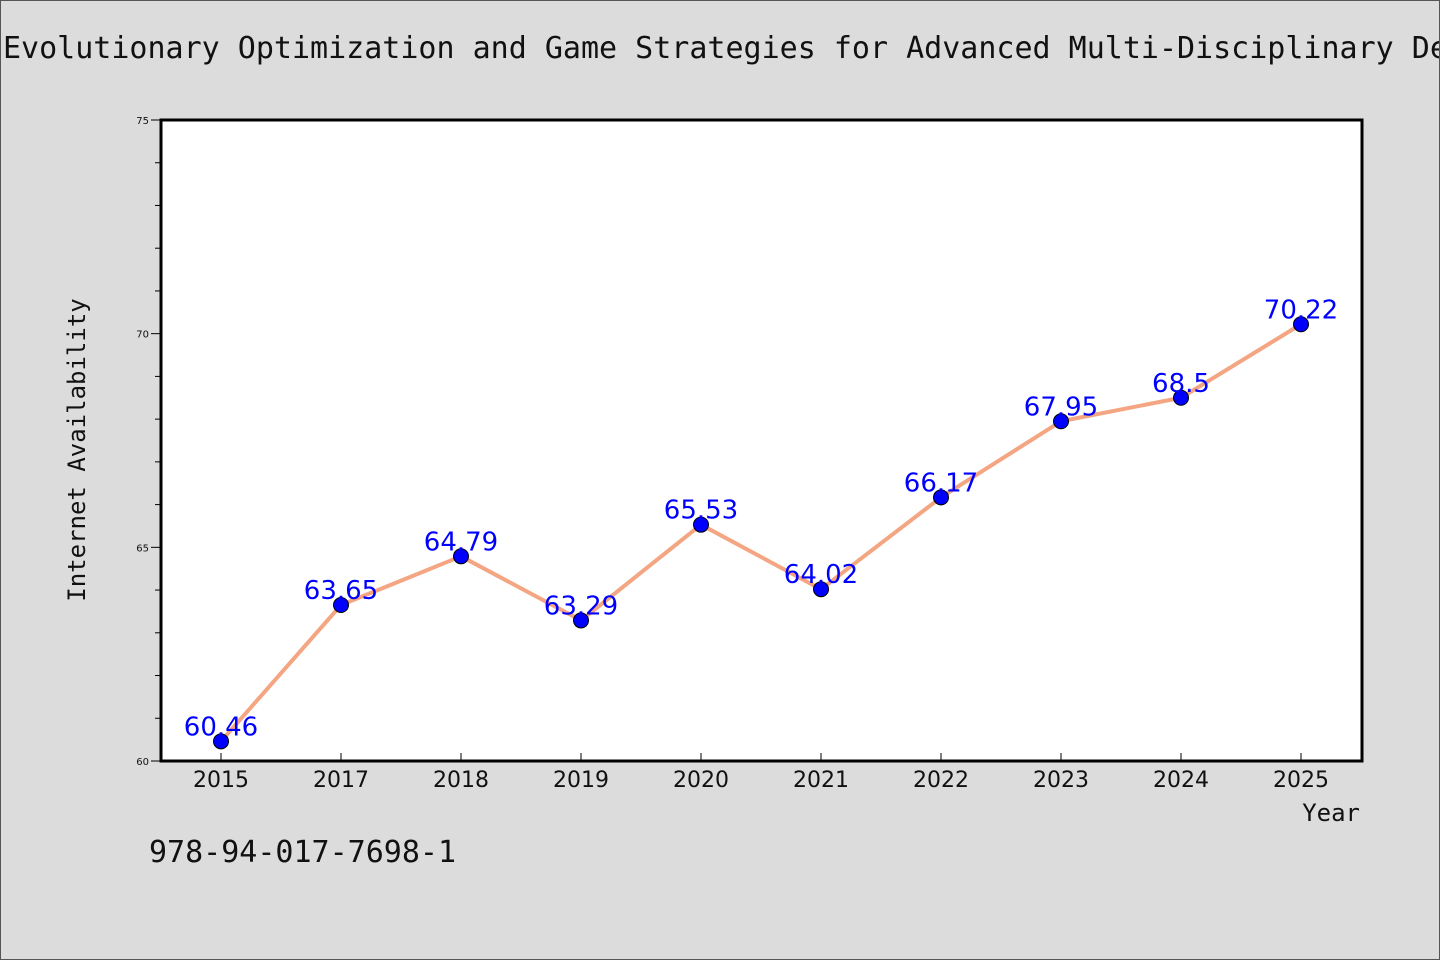  Describe the element at coordinates (221, 780) in the screenshot. I see `x-tick-label: 2015` at that location.